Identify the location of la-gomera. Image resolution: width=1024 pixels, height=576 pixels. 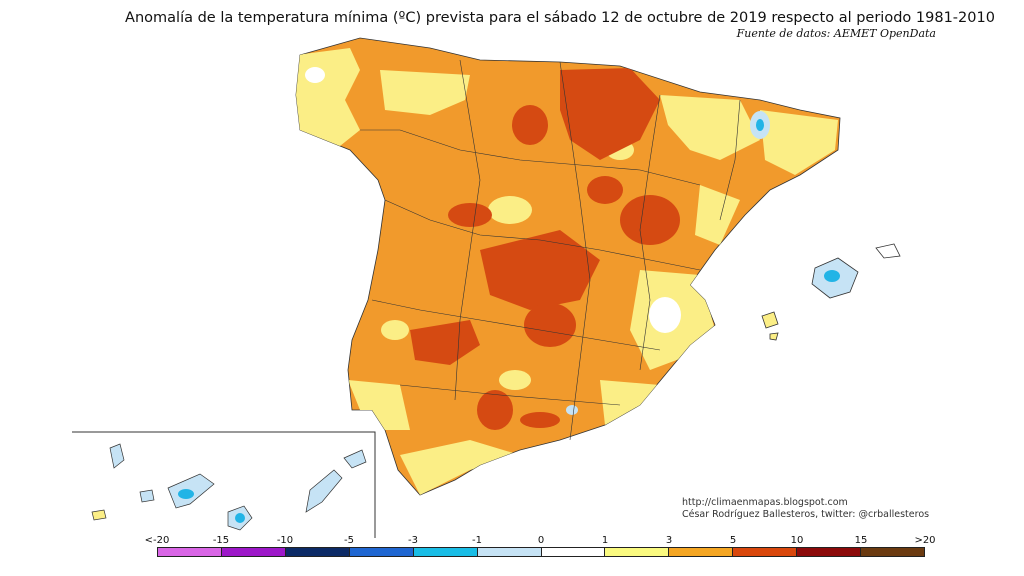
(147, 496).